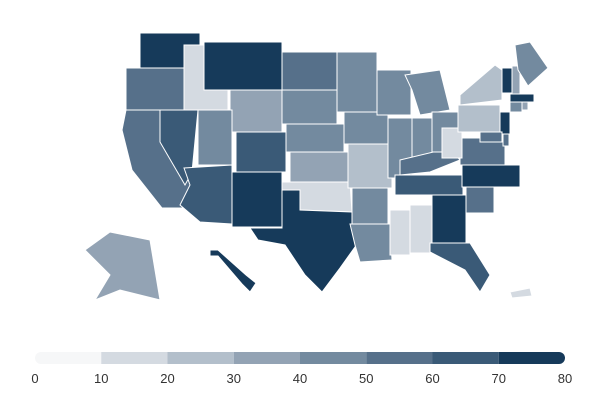 The height and width of the screenshot is (405, 600). What do you see at coordinates (499, 378) in the screenshot?
I see `legend-tick-label: 70` at bounding box center [499, 378].